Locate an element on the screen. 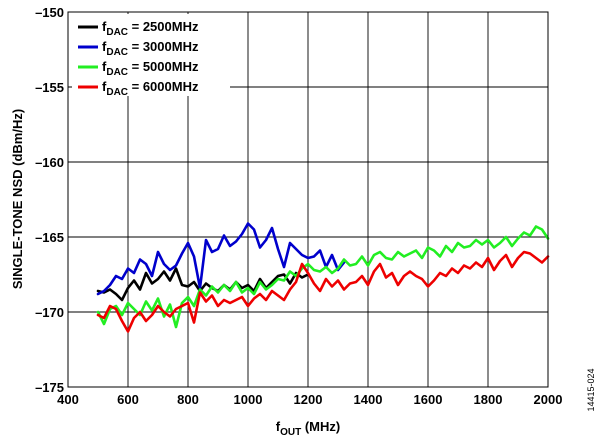  x-tick-label: 600 is located at coordinates (128, 399).